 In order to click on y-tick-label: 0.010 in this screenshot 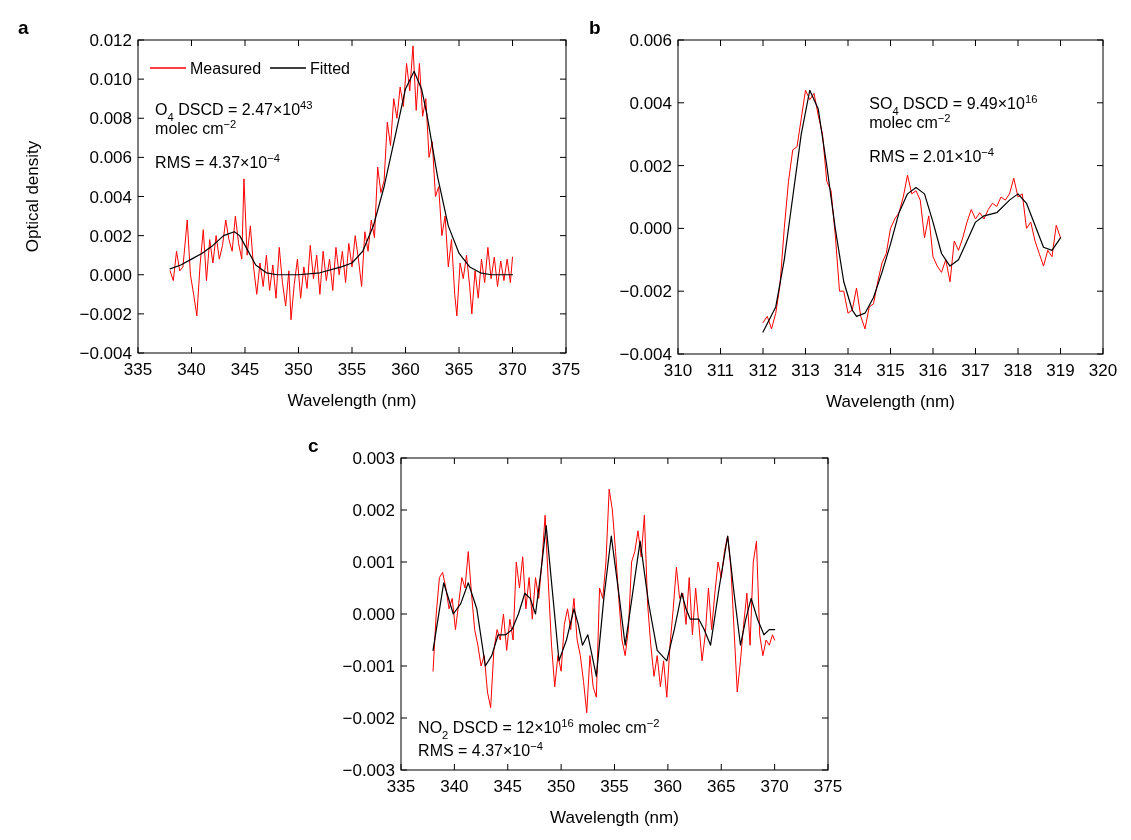, I will do `click(110, 80)`.